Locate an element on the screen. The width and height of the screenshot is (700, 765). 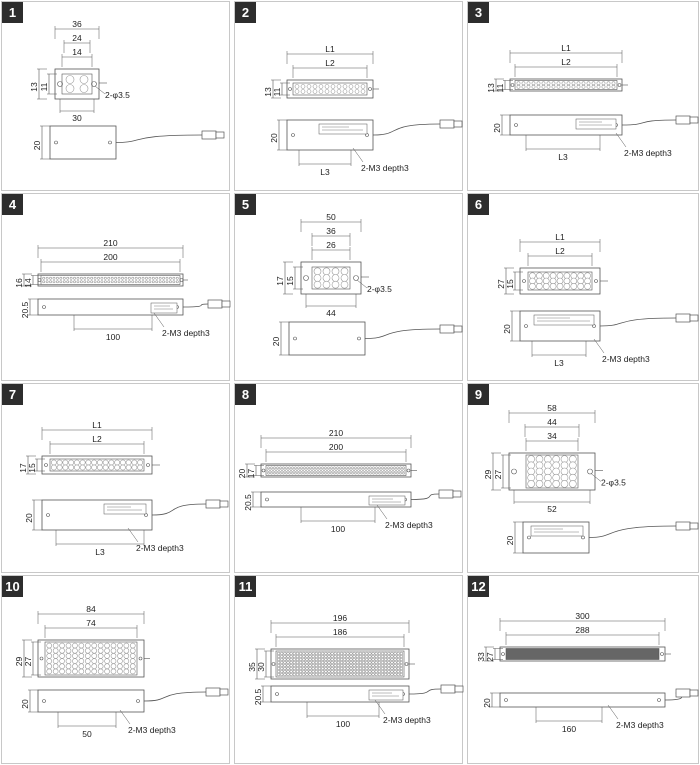
height-dimension: 14 is located at coordinates (28, 283).